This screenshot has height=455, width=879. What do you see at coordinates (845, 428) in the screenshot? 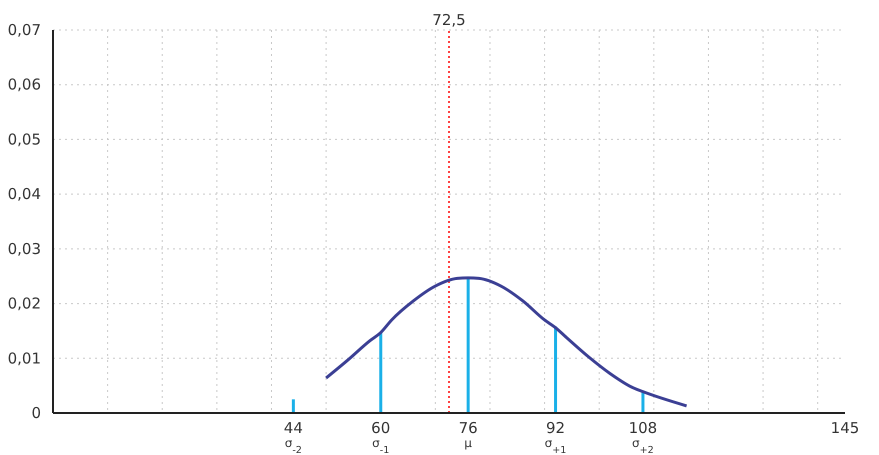
I see `x-tick-label: 145` at bounding box center [845, 428].